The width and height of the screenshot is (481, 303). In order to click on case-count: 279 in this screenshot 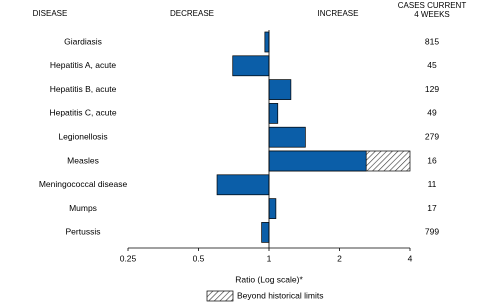, I will do `click(432, 136)`.